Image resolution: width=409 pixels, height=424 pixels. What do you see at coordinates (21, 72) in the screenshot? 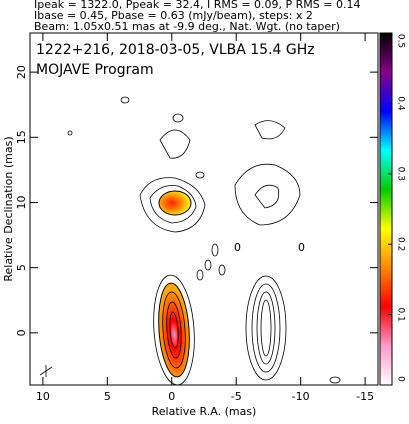
I see `y-tick-label: 20` at bounding box center [21, 72].